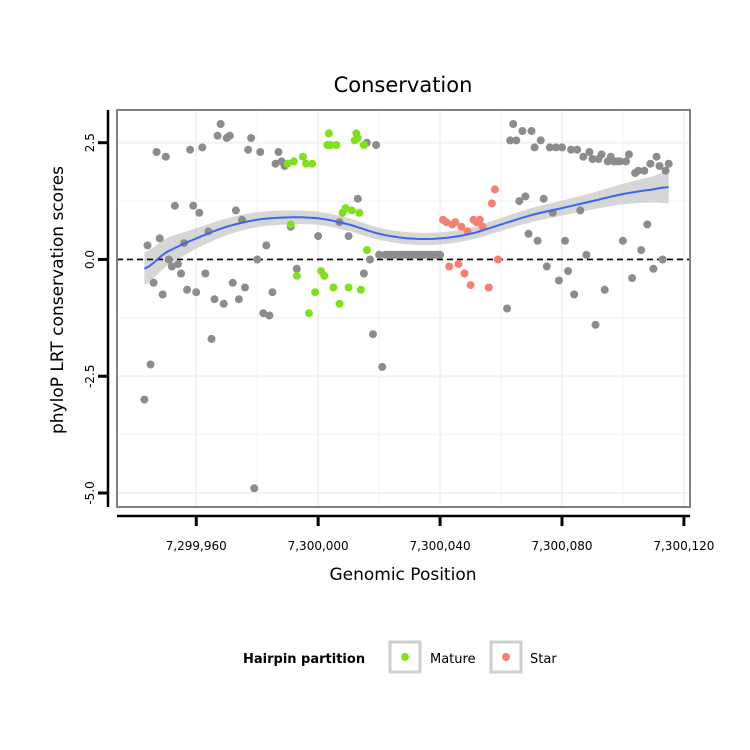 The height and width of the screenshot is (750, 750). I want to click on smooth-line, so click(406, 228).